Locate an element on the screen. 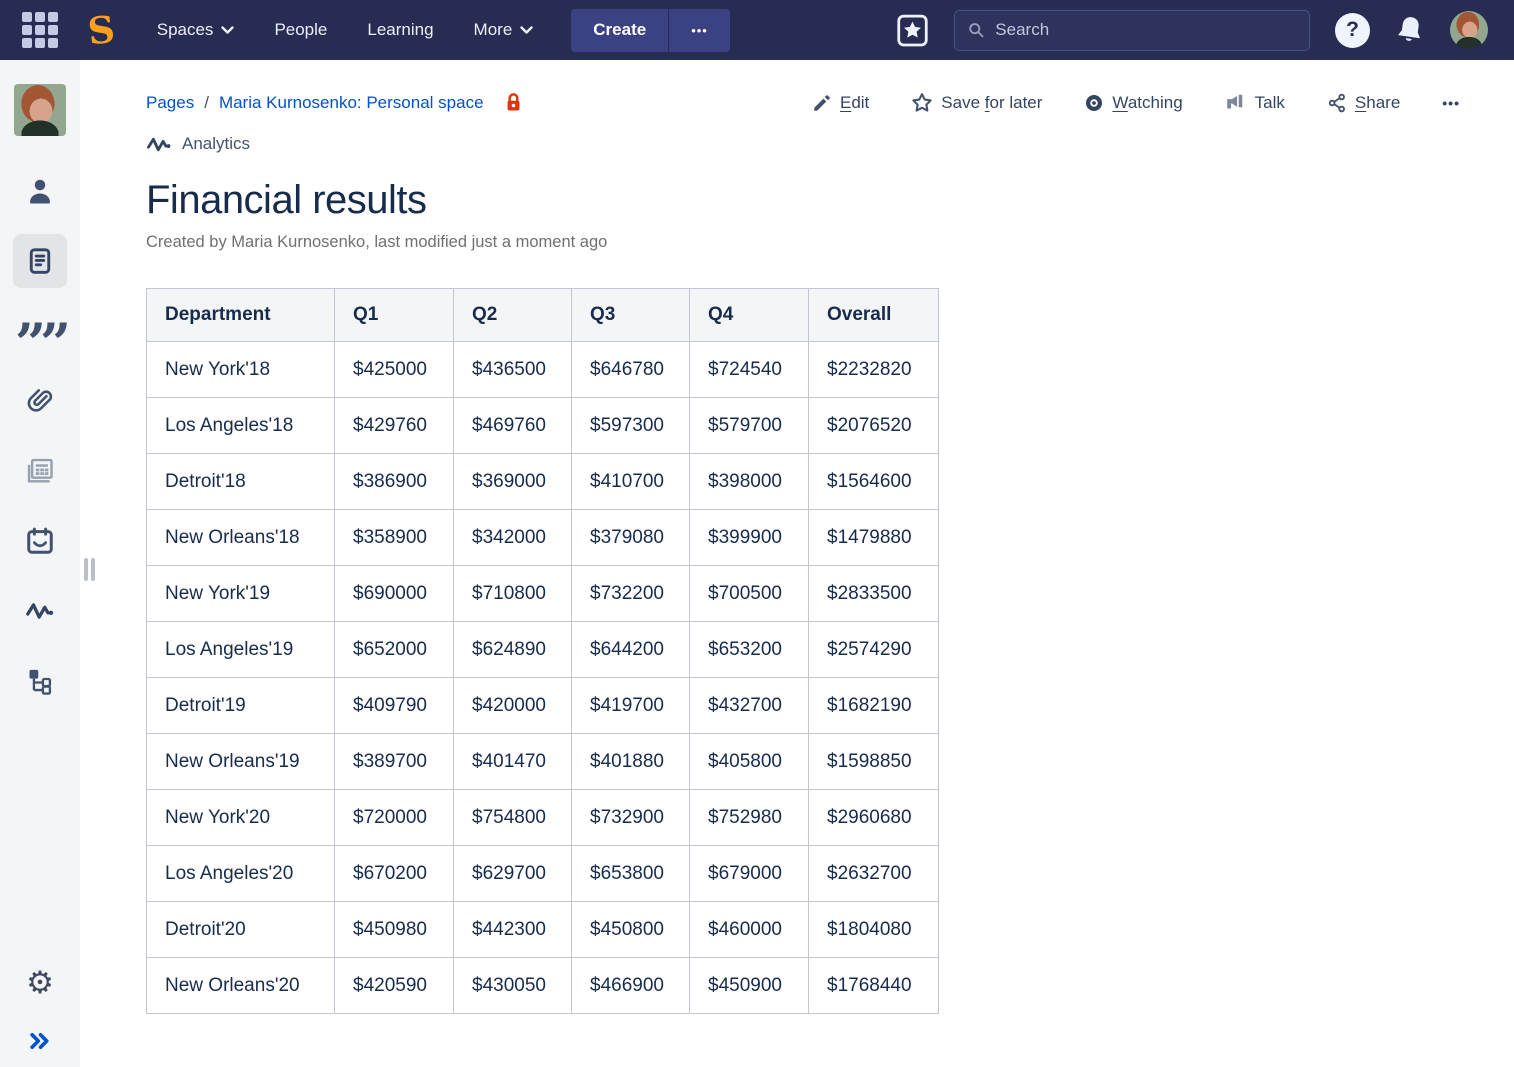 The width and height of the screenshot is (1514, 1067). search-icon is located at coordinates (976, 30).